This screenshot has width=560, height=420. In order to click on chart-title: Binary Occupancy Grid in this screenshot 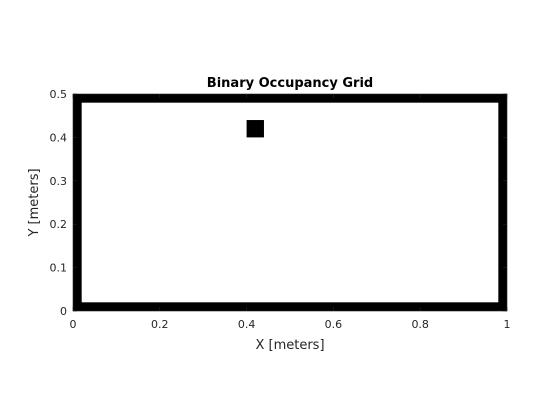, I will do `click(290, 83)`.